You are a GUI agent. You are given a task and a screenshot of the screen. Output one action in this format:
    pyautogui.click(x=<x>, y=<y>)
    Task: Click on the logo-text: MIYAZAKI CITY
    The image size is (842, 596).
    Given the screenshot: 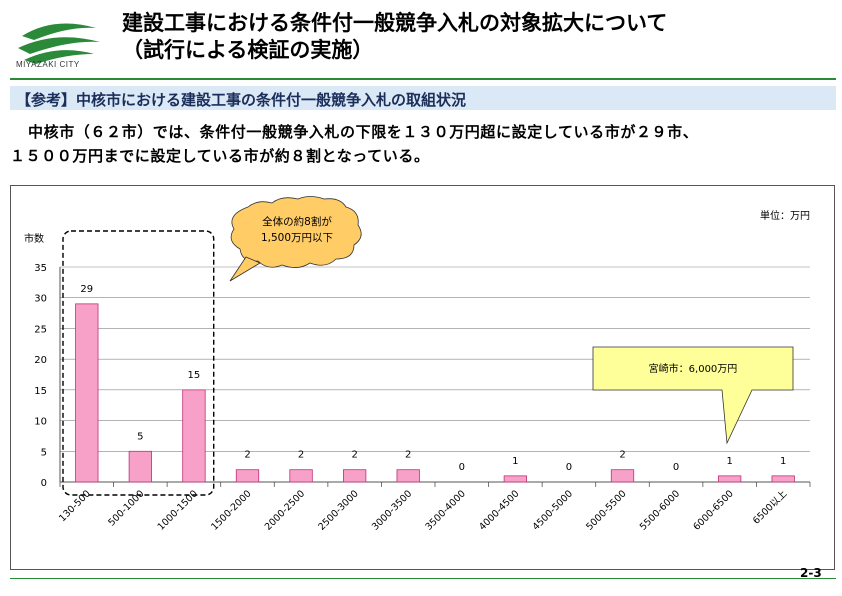 What is the action you would take?
    pyautogui.click(x=48, y=64)
    